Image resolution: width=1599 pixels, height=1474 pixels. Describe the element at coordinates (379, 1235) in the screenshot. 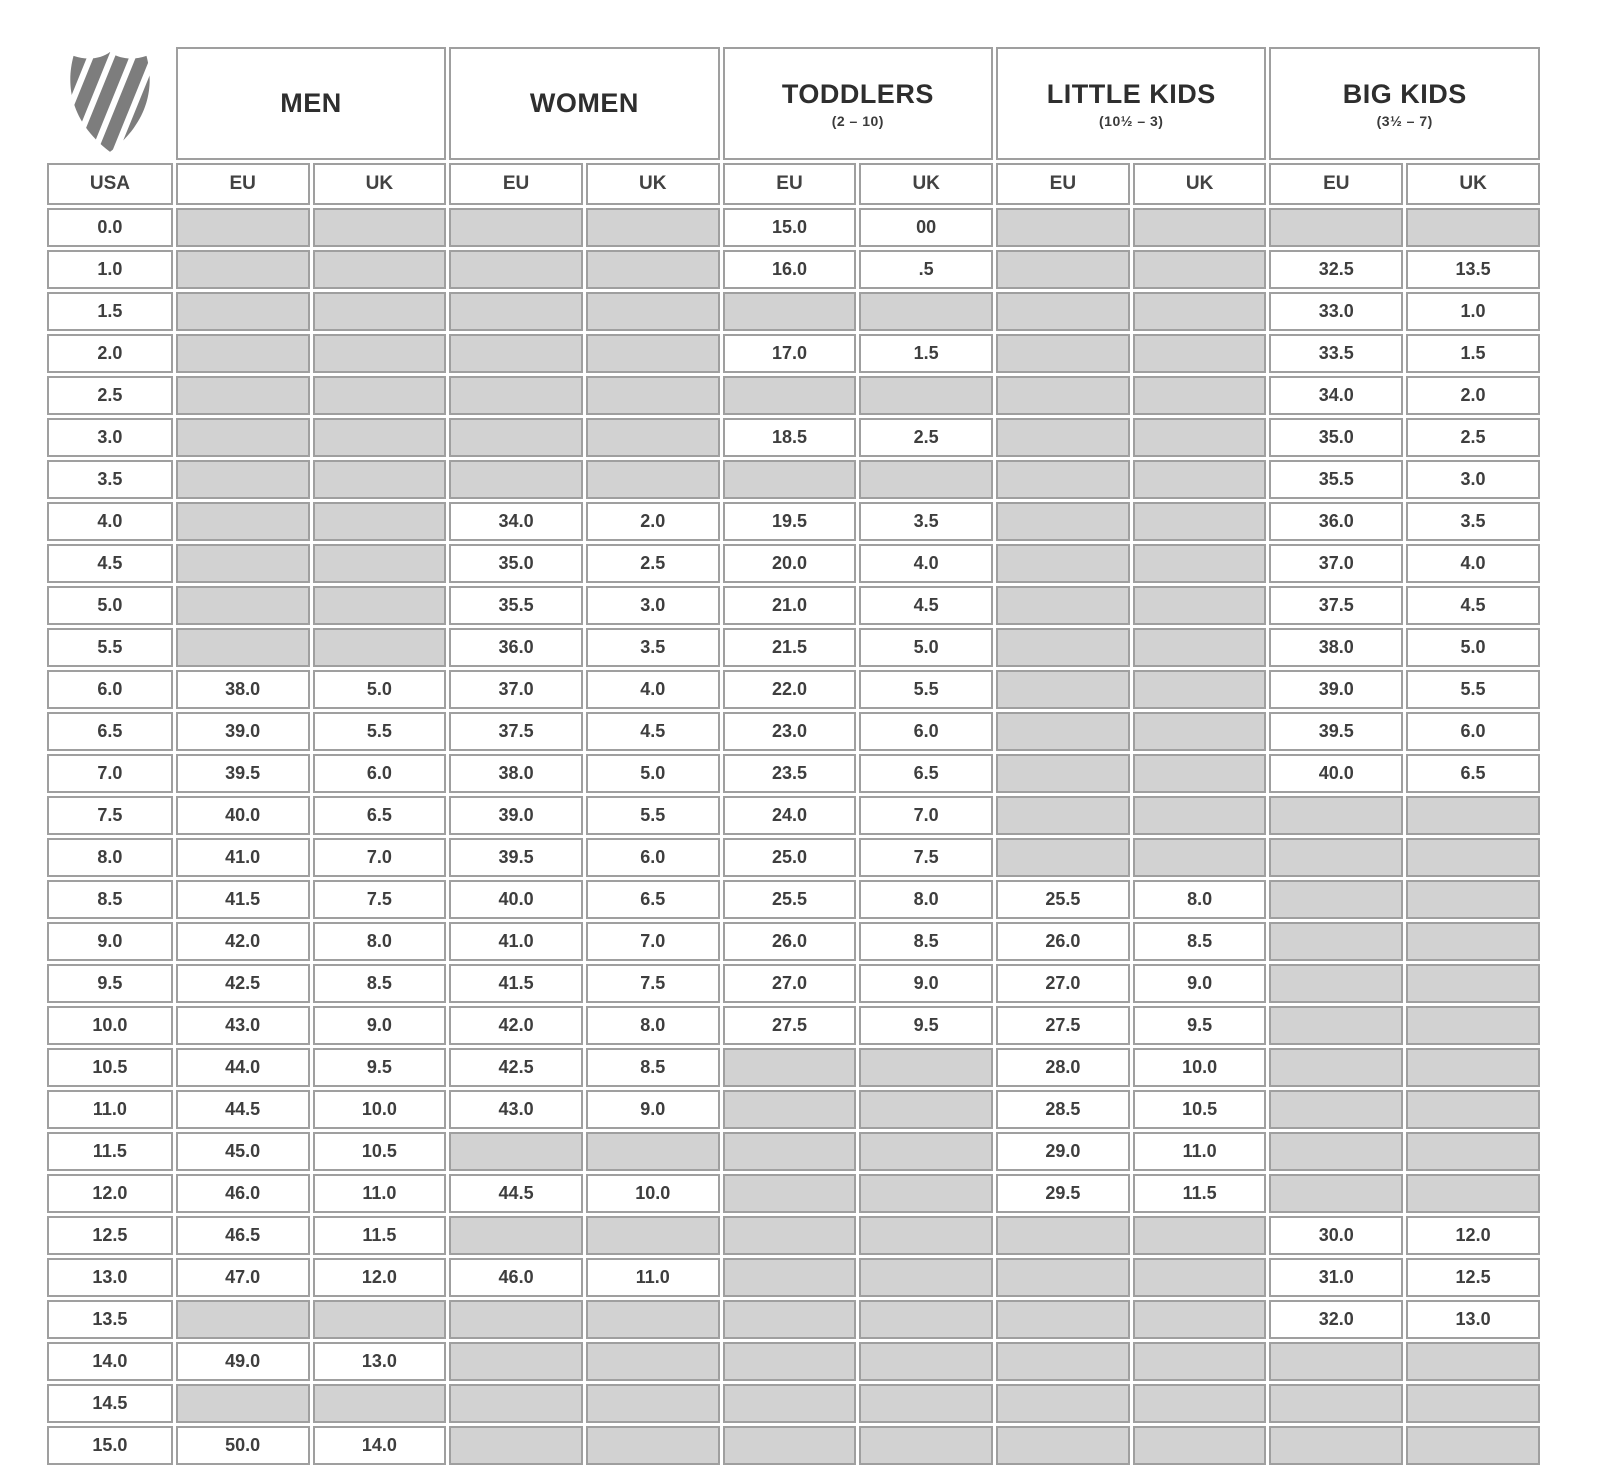

I see `uk-size-cell: 11.5` at that location.